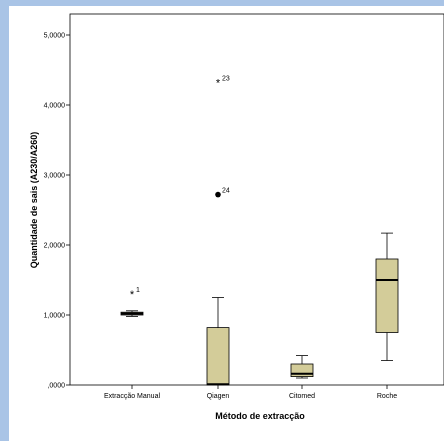 This screenshot has height=441, width=444. I want to click on x-axis: Extracção Manual Qiagen Citomed Roche, so click(250, 392).